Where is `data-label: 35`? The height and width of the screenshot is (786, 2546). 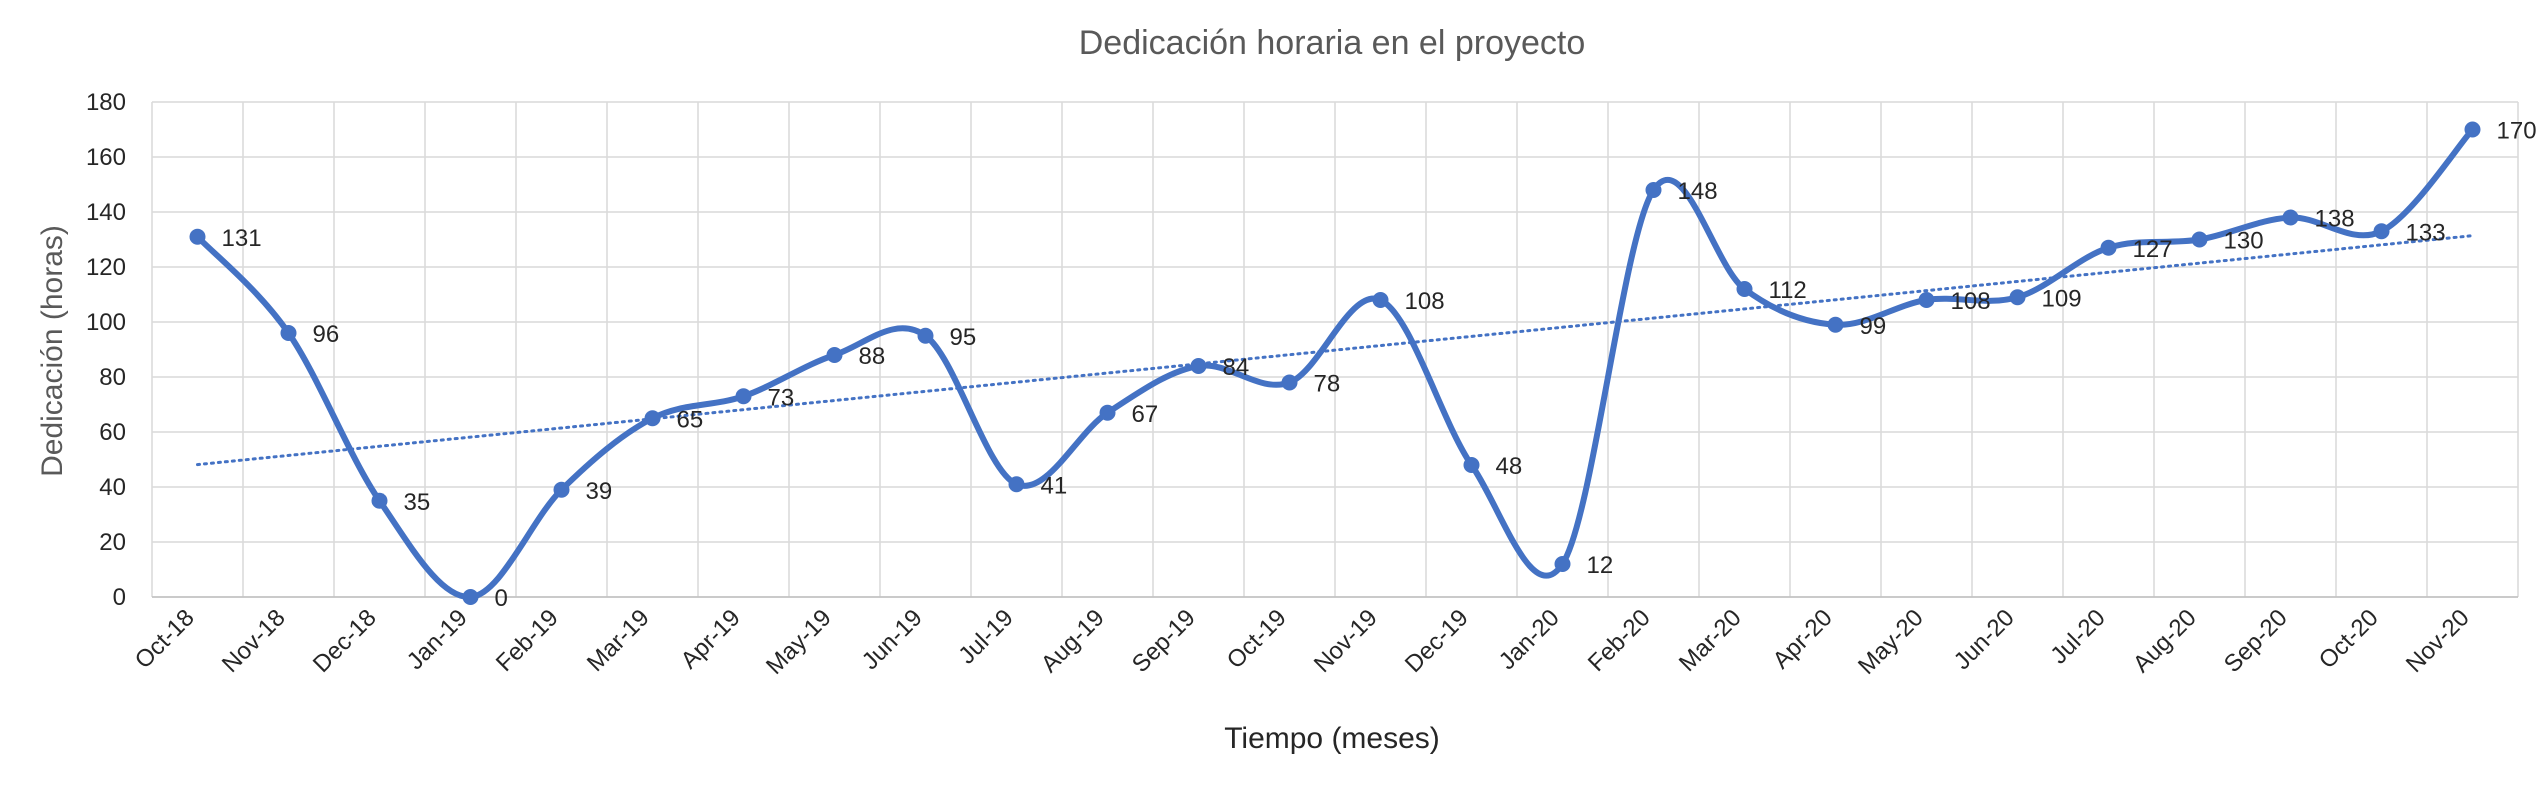
data-label: 35 is located at coordinates (417, 502).